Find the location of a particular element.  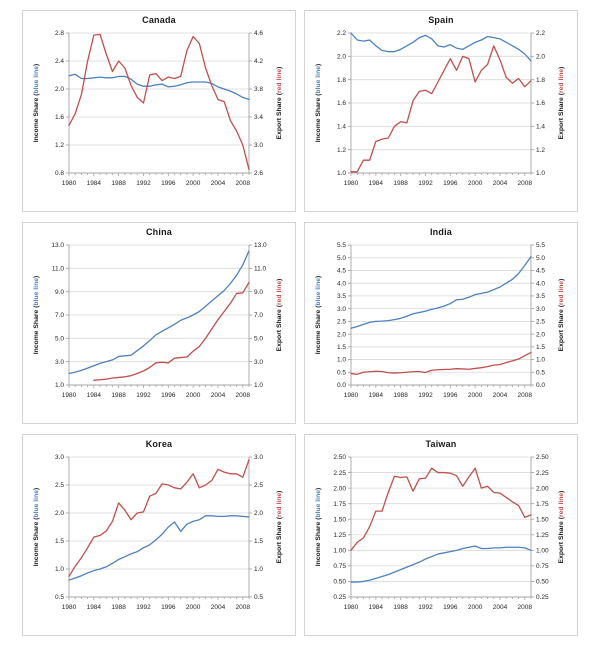

left-axis-tick-label: 0.8 is located at coordinates (59, 173).